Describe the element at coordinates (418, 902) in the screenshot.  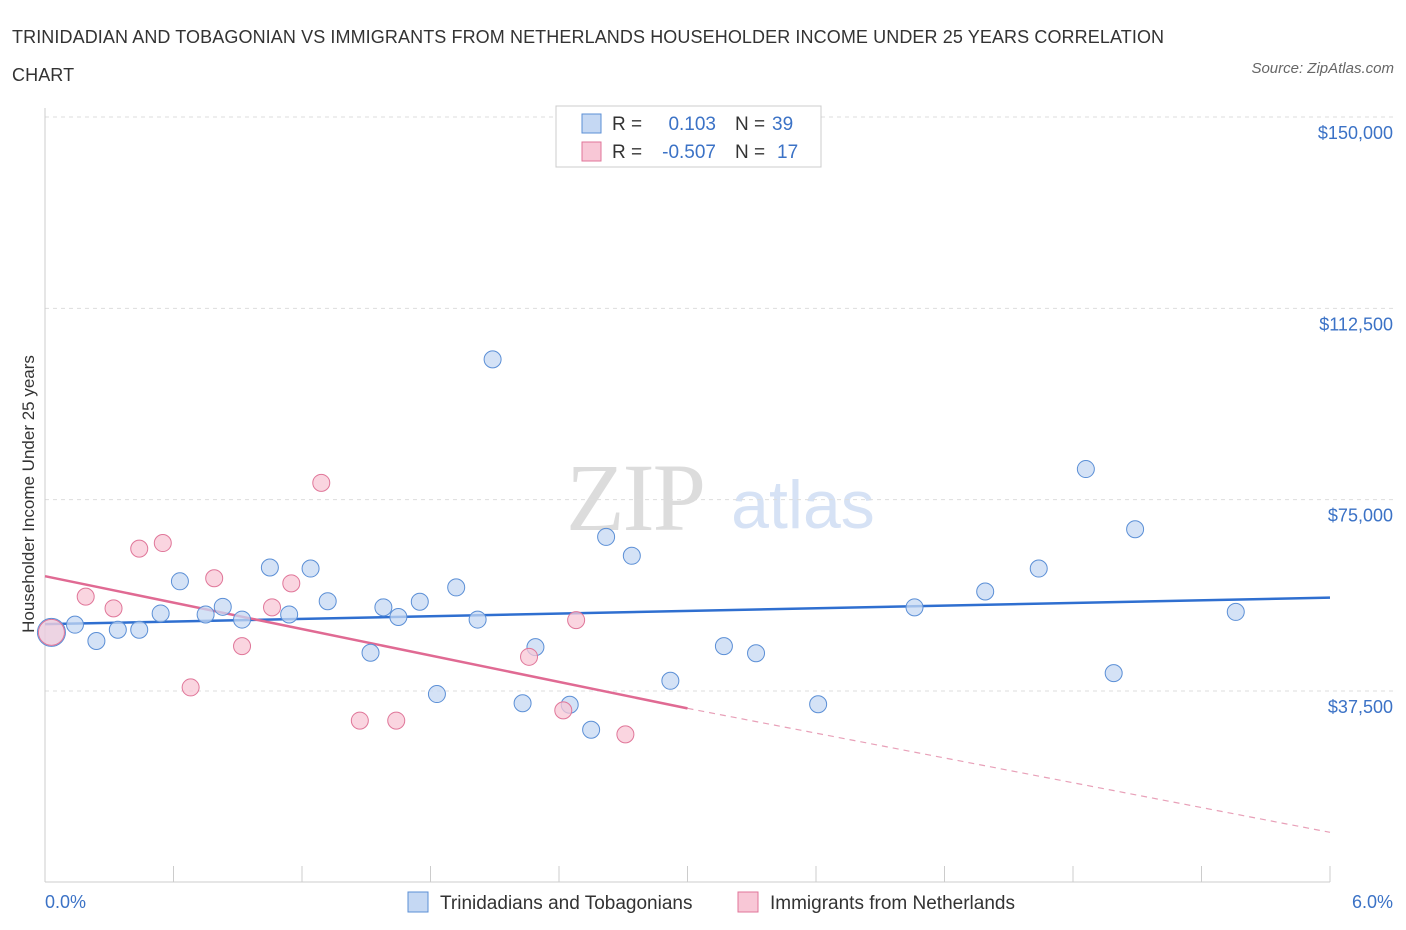
I see `bottom-legend-swatch-blue` at that location.